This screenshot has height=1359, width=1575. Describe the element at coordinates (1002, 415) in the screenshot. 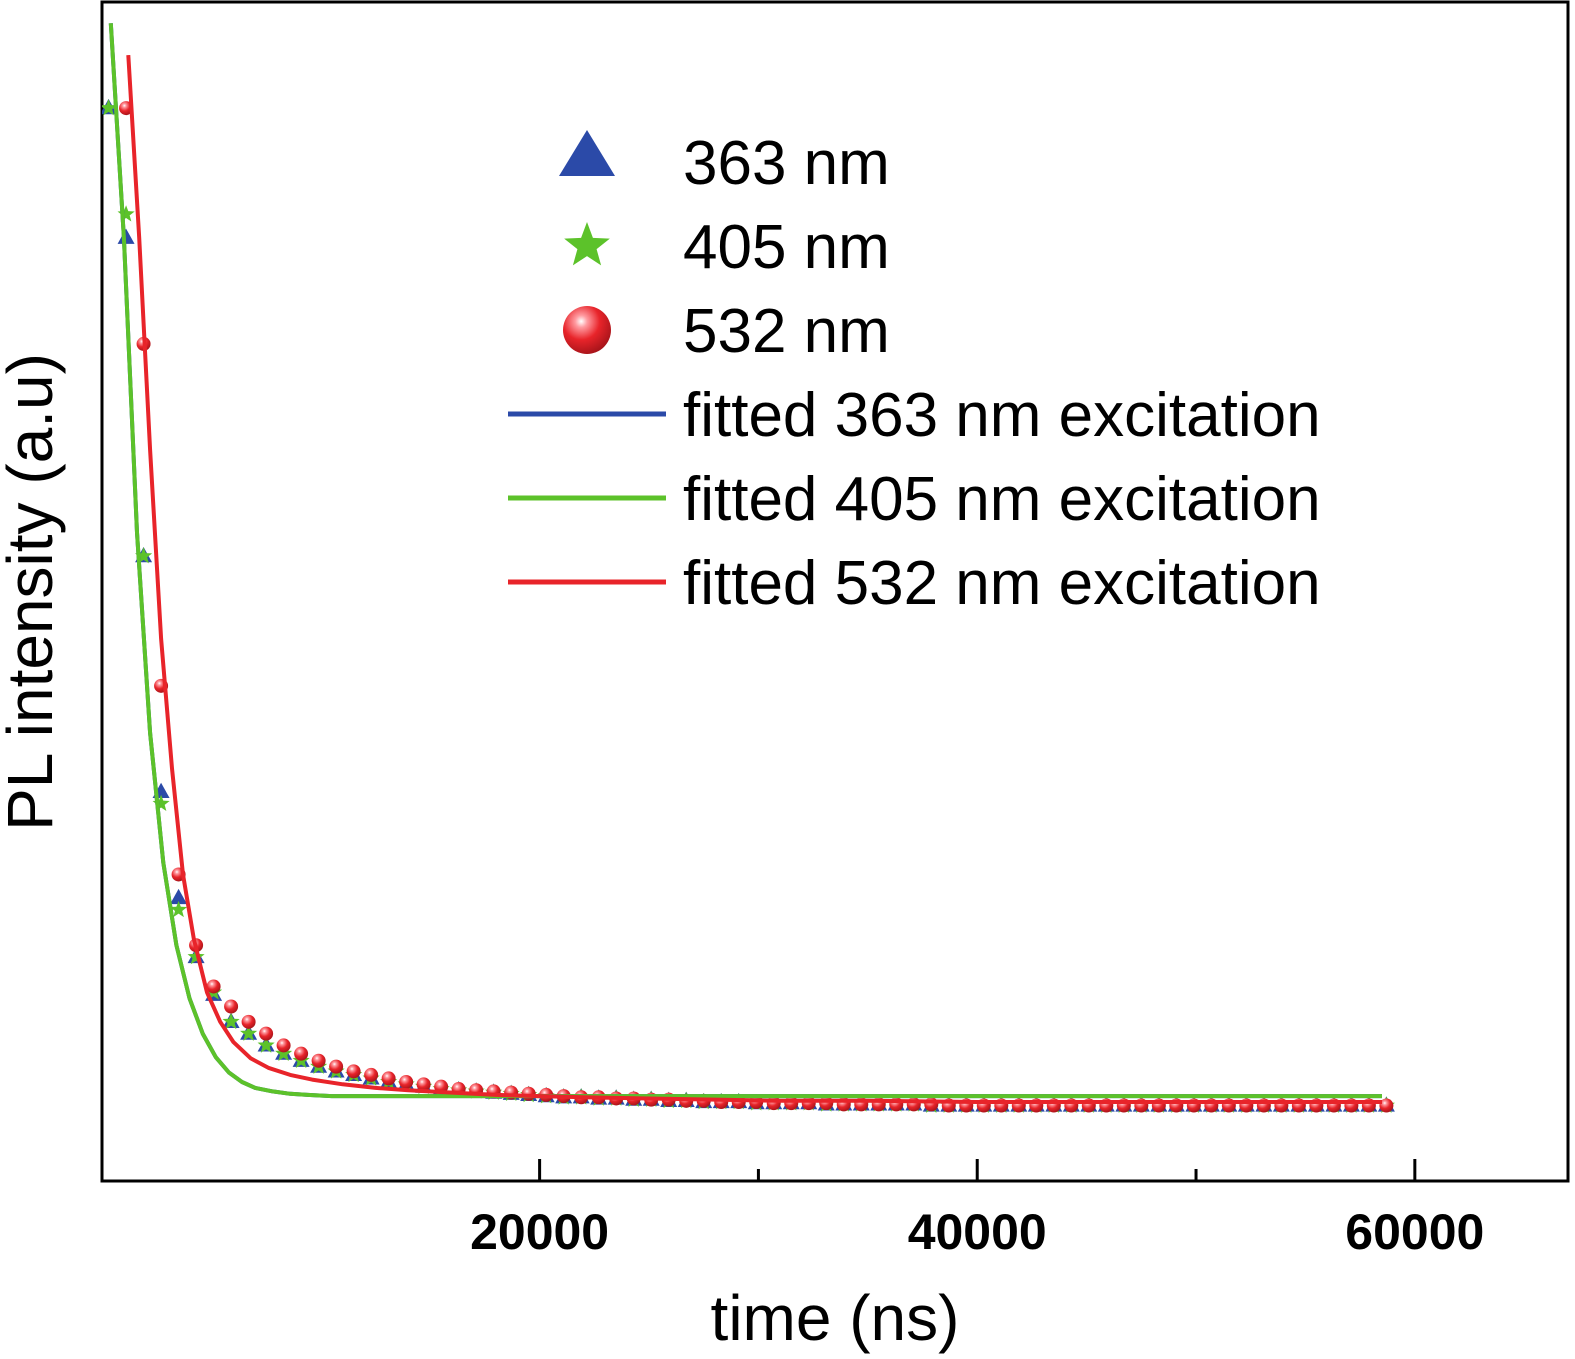

I see `legend-label: fitted 363 nm excitation` at that location.